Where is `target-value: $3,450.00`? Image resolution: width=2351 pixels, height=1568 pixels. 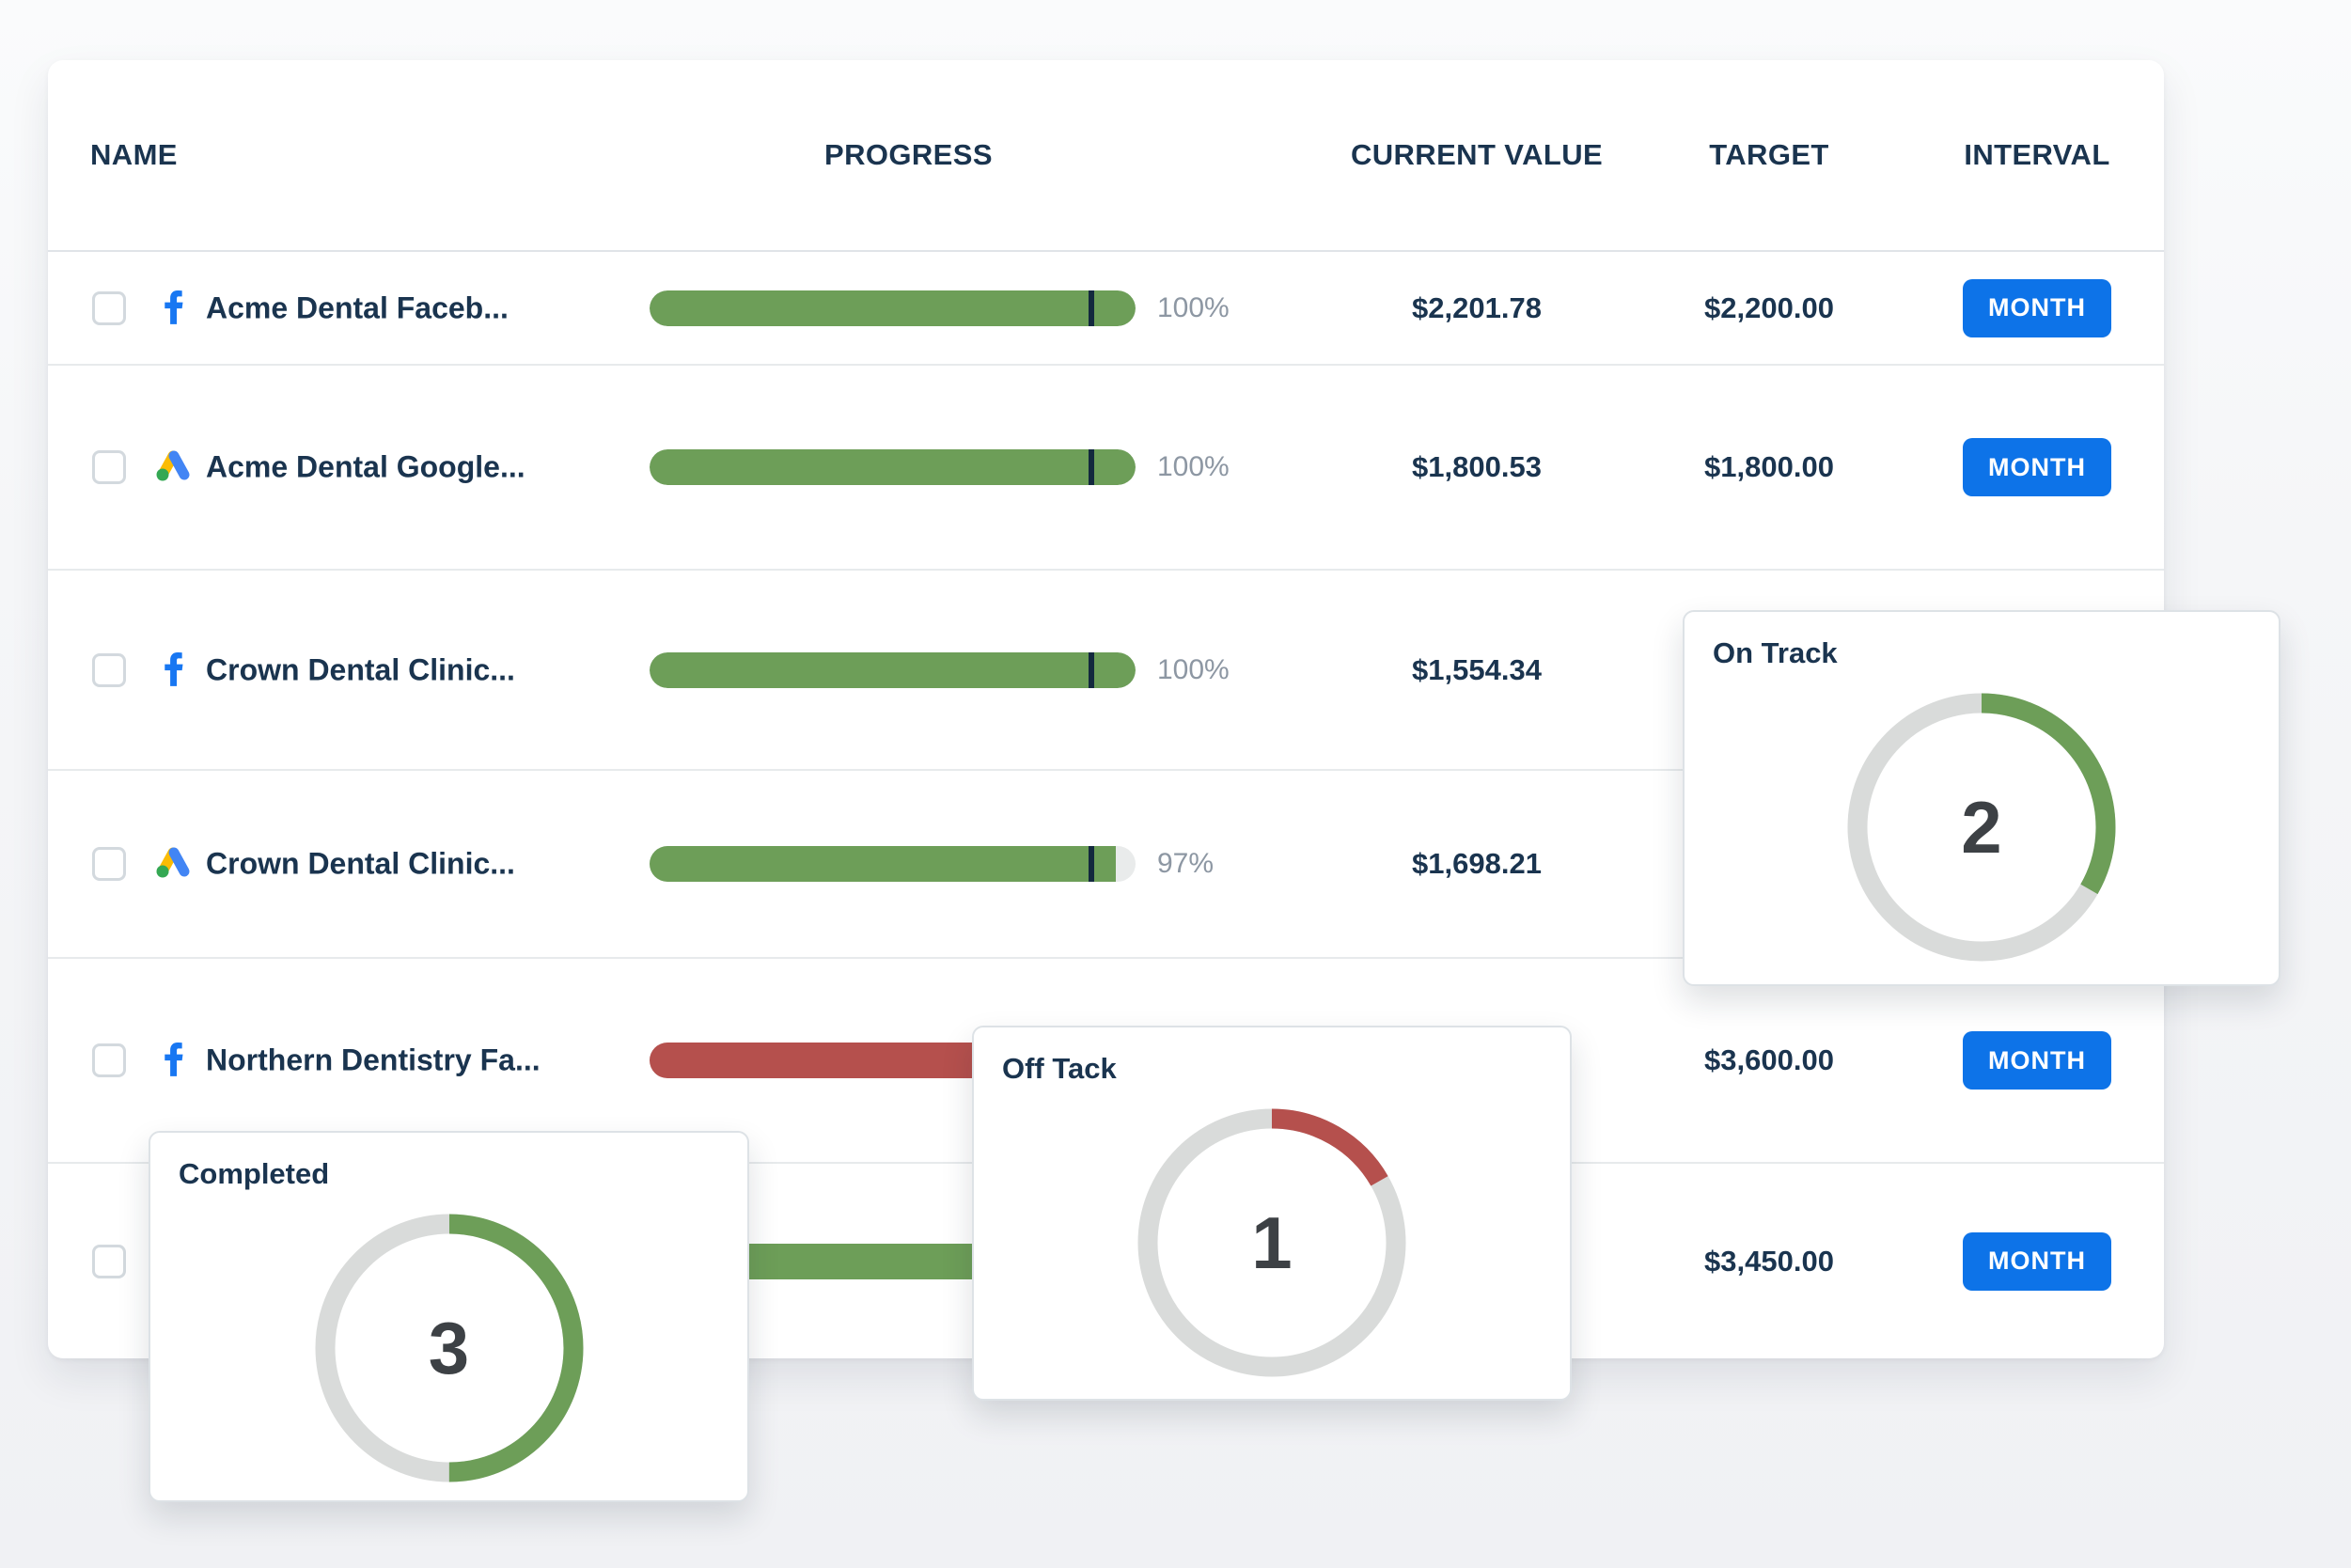 target-value: $3,450.00 is located at coordinates (1769, 1261).